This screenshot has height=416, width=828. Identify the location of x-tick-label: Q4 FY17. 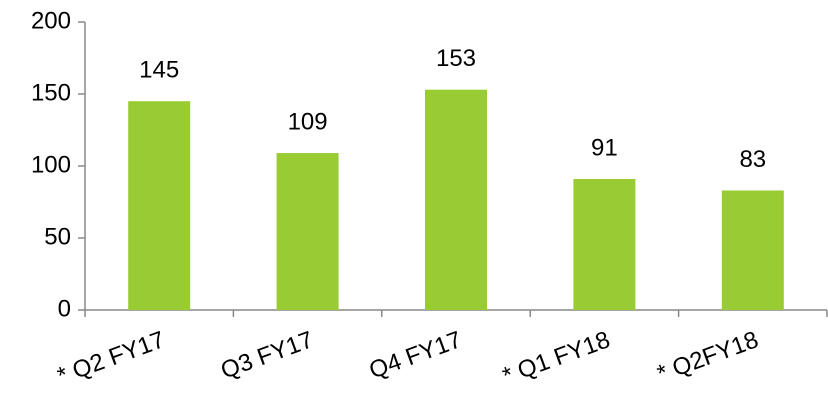
(415, 355).